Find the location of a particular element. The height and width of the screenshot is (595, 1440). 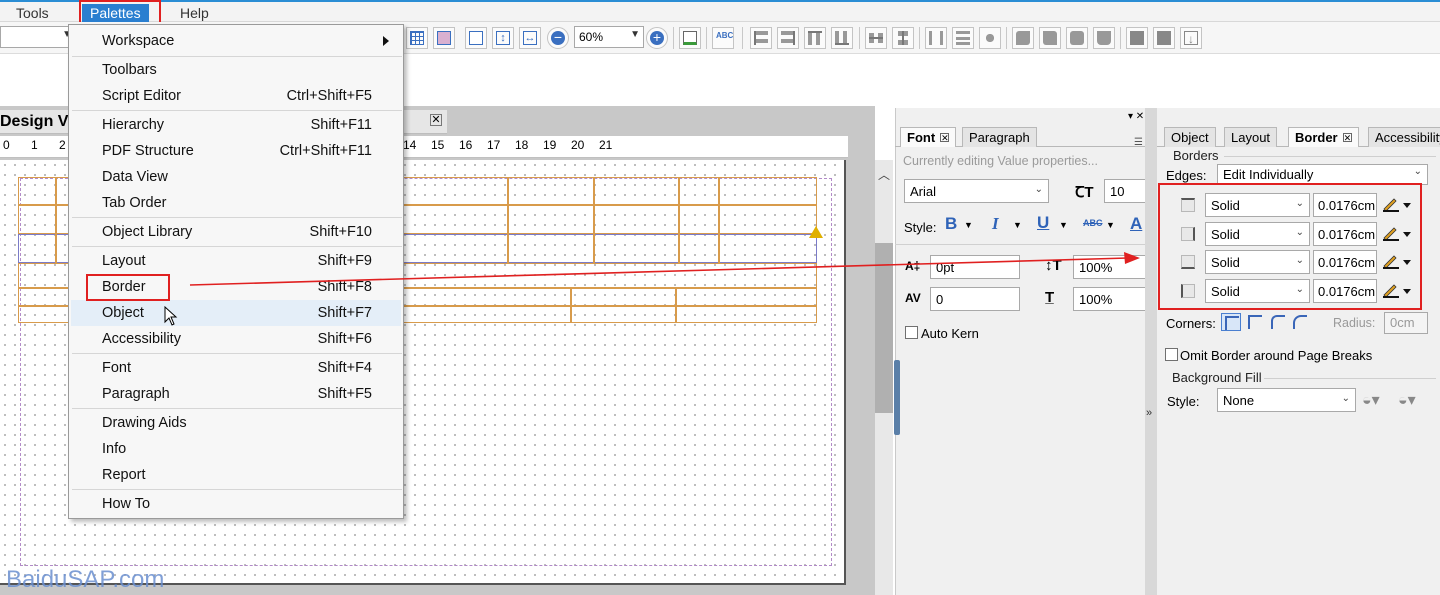

align-bottom-icon is located at coordinates (842, 38).